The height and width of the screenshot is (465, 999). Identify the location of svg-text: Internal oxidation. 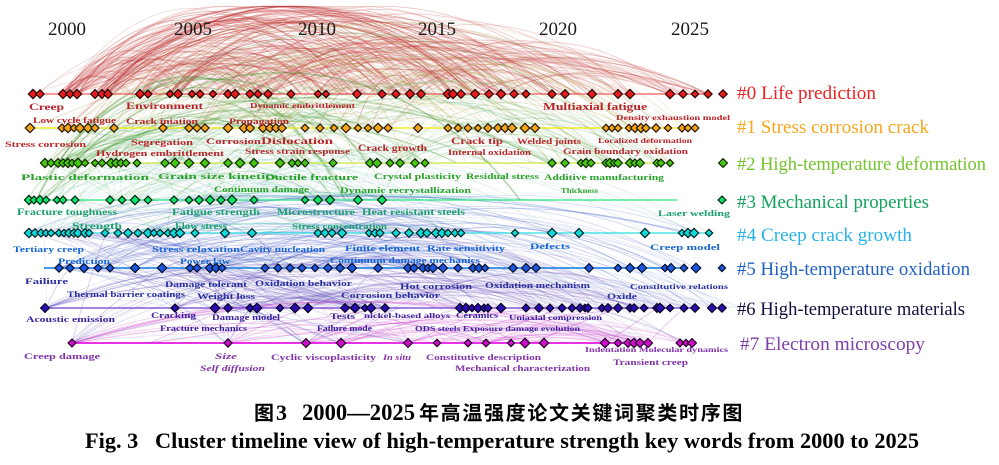
(489, 152).